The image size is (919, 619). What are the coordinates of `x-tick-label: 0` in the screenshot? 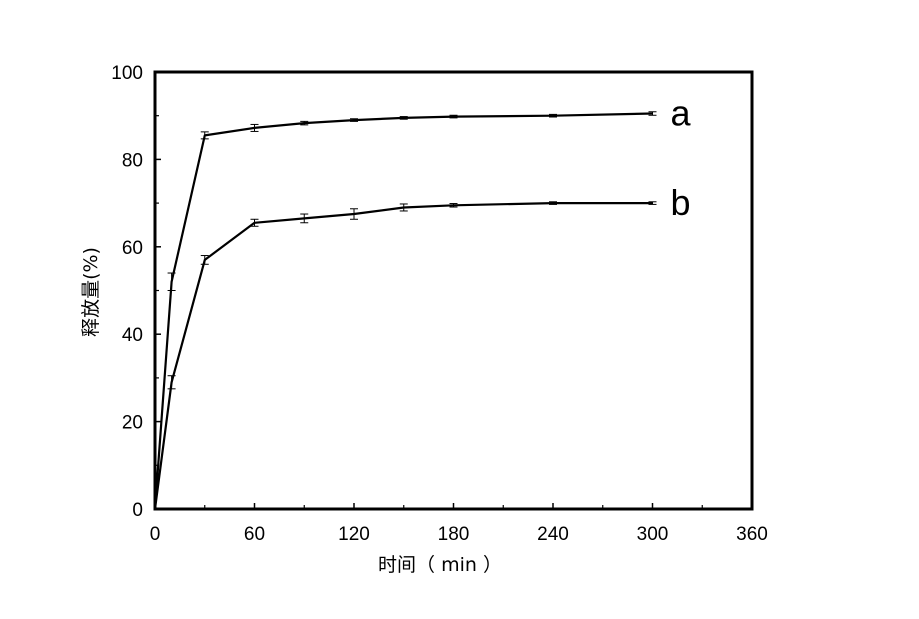 It's located at (155, 534).